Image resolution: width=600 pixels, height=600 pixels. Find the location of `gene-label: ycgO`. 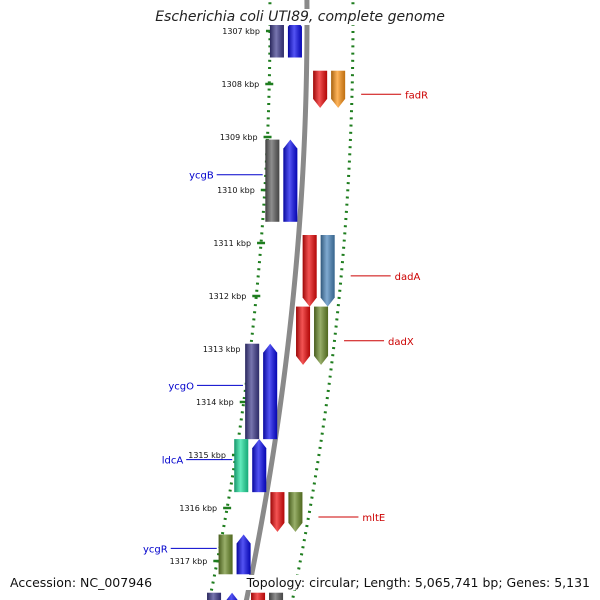

gene-label: ycgO is located at coordinates (181, 386).